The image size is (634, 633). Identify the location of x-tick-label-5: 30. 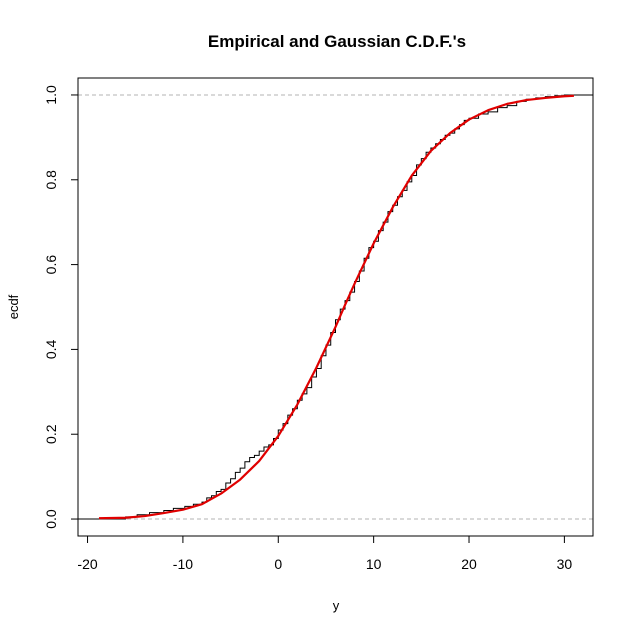
(565, 564).